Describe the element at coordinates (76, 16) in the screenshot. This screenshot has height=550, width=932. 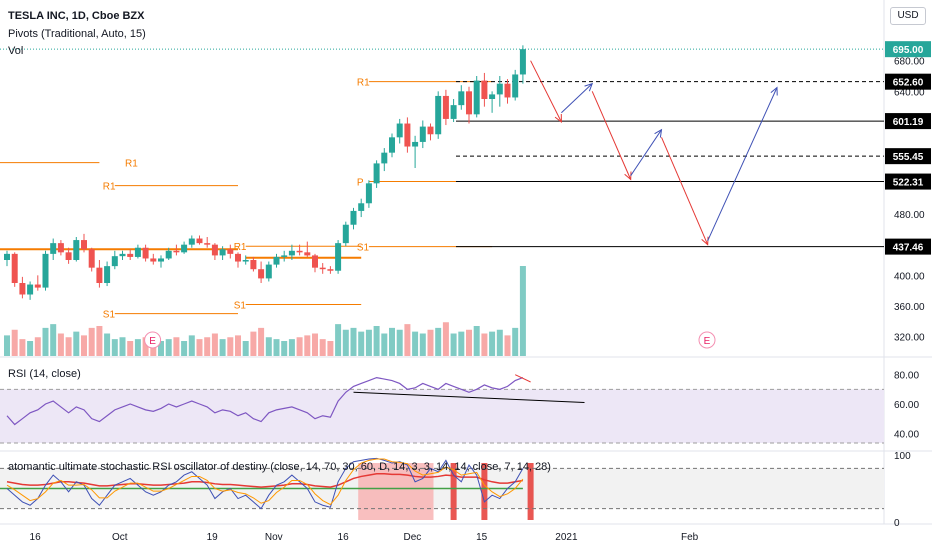
I see `symbol-title: TESLA INC, 1D, Cboe BZX` at that location.